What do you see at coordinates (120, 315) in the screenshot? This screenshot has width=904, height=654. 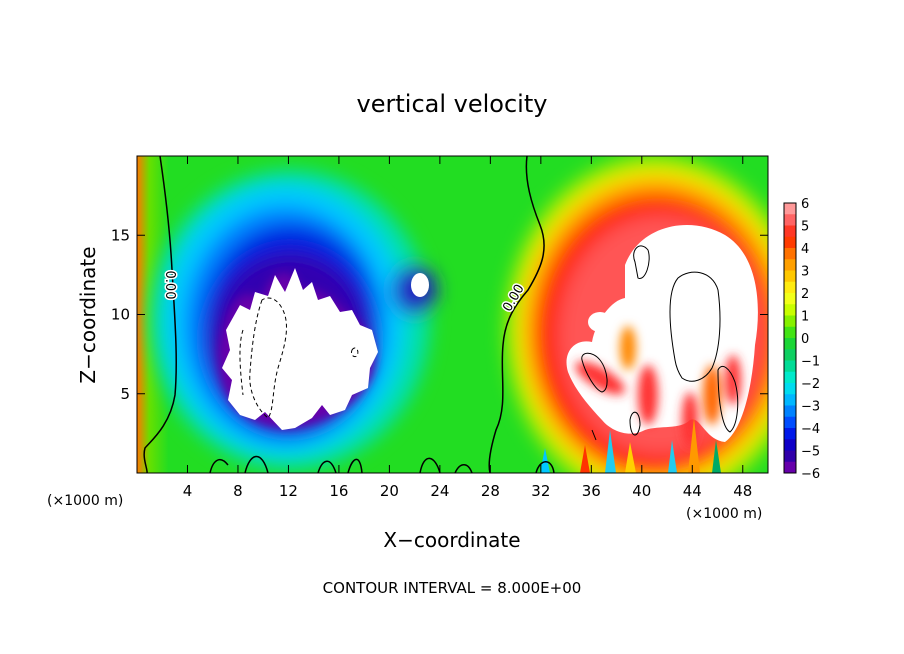 I see `y-tick-label: 10` at bounding box center [120, 315].